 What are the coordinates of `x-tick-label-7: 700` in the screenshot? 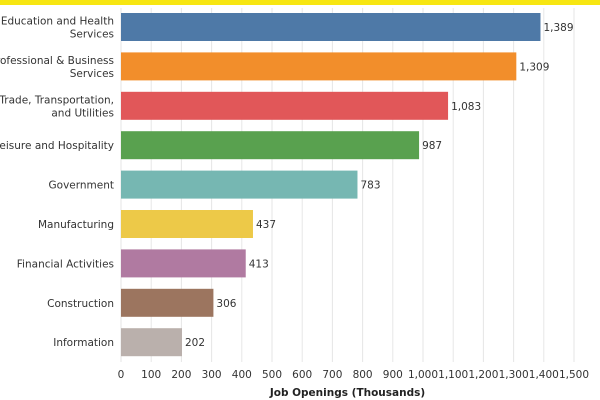 It's located at (332, 375).